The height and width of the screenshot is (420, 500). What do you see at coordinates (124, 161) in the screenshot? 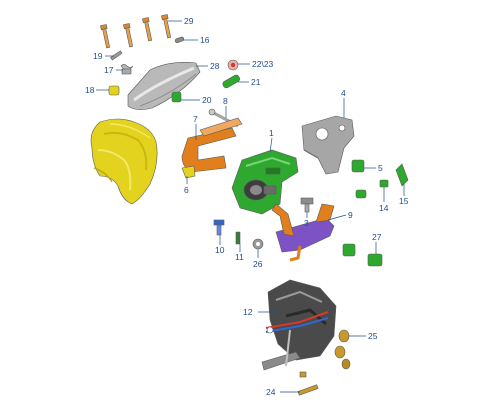
I see `yellow-cover-shape` at bounding box center [124, 161].